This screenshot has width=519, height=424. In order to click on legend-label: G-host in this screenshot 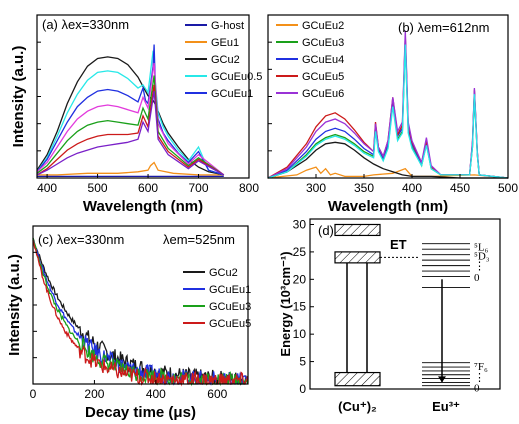, I will do `click(227, 26)`.